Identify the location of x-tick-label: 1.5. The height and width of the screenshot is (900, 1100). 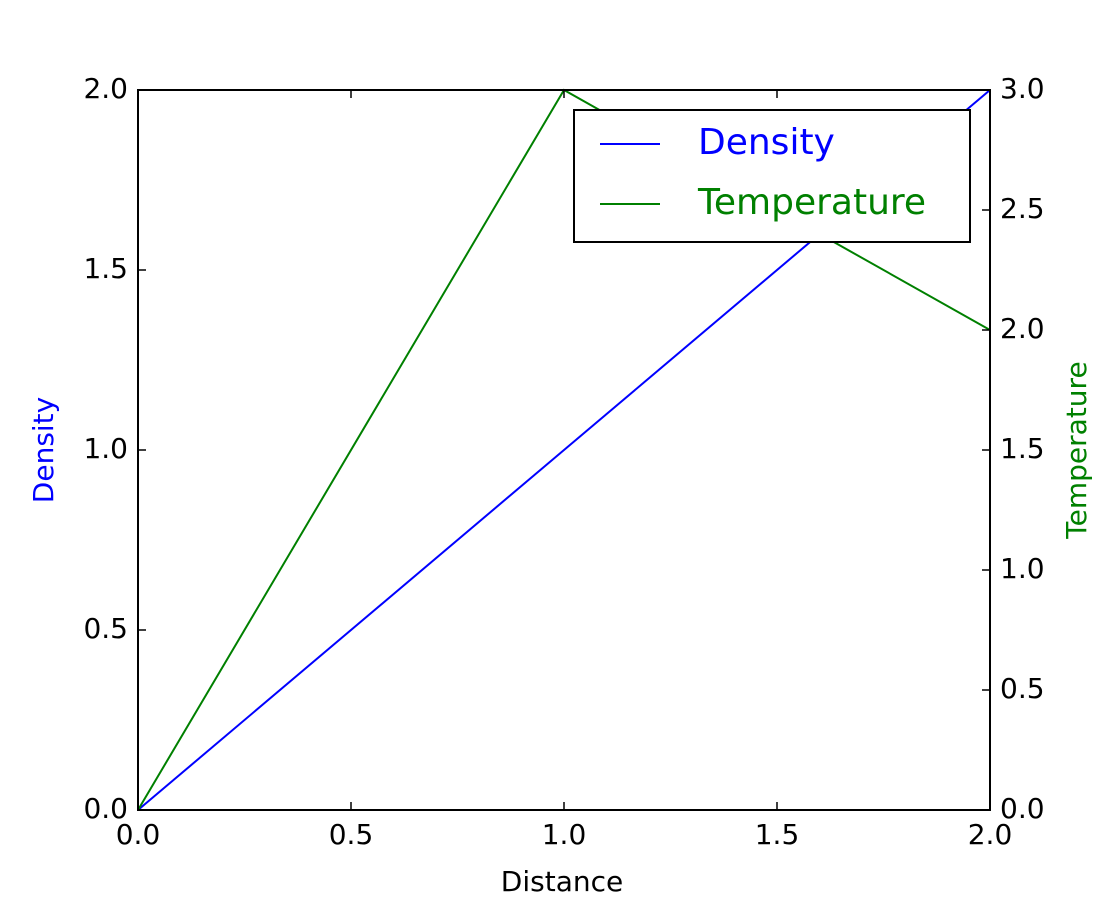
(777, 834).